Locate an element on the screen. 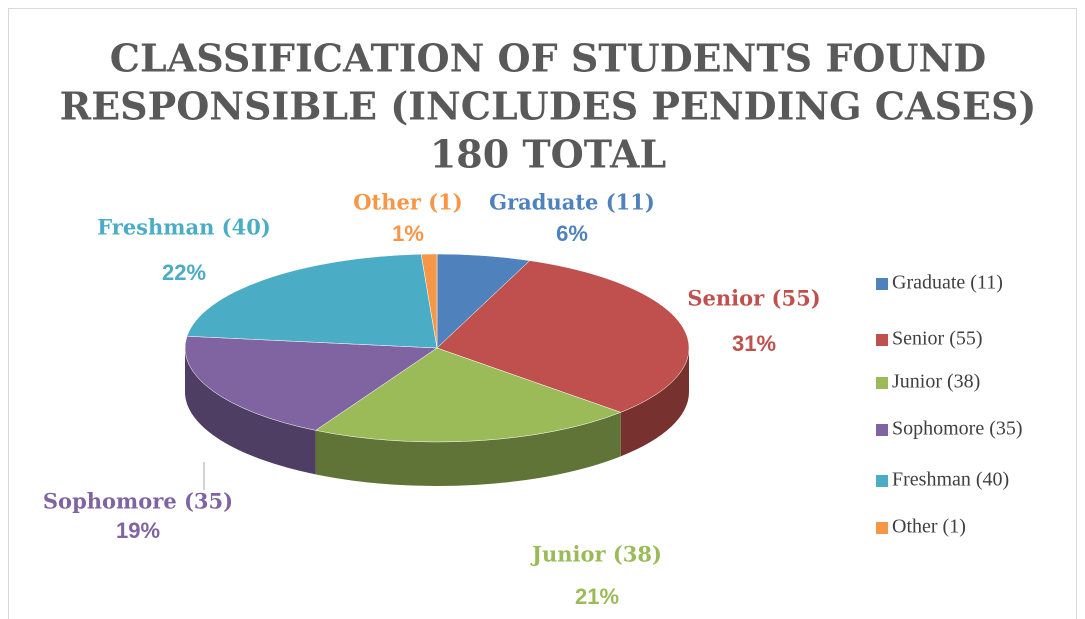  legend-label: Other (1) is located at coordinates (929, 527).